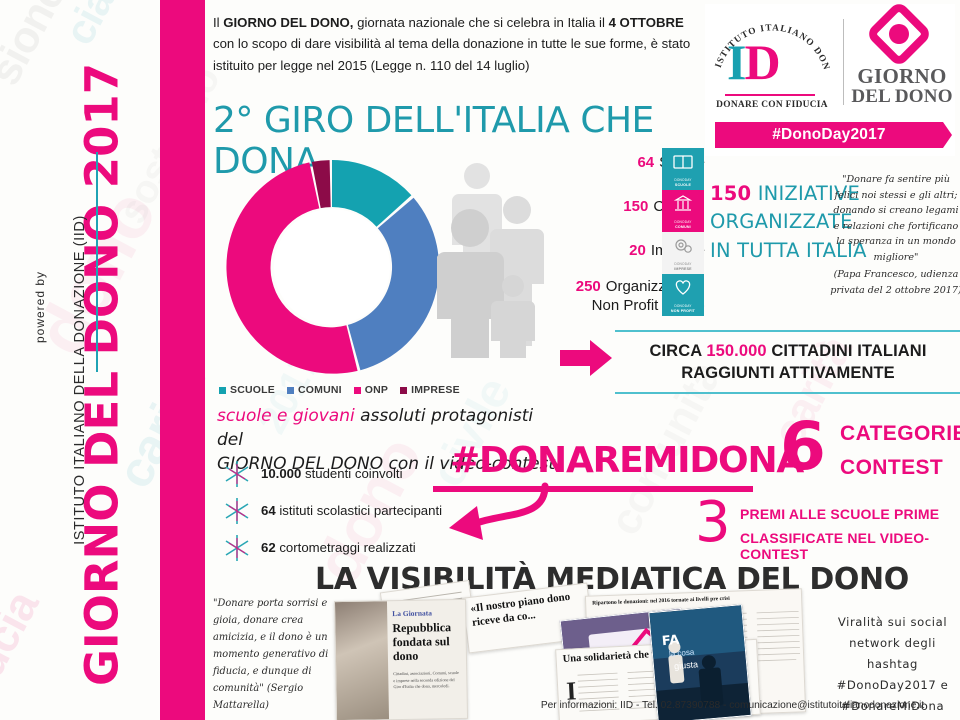 This screenshot has width=960, height=720. I want to click on tile-comuni: DONODAY COMUNI, so click(683, 211).